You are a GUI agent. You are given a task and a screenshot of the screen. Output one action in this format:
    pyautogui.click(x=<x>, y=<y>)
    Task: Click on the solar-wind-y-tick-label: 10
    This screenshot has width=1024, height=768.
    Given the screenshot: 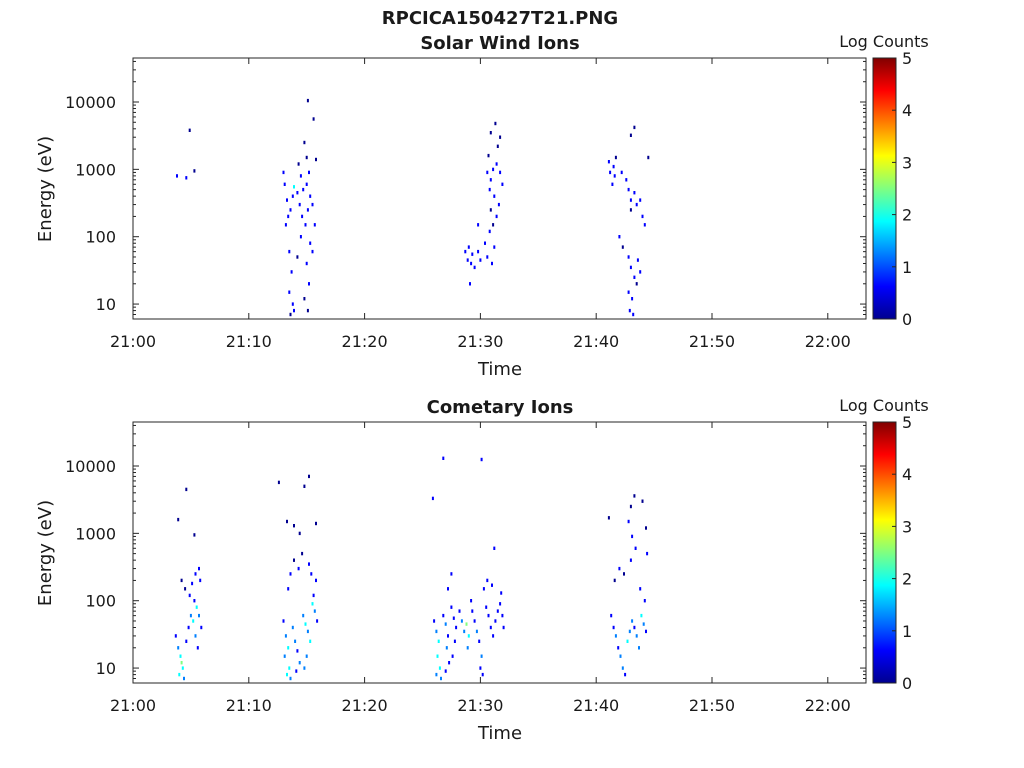 What is the action you would take?
    pyautogui.click(x=106, y=304)
    